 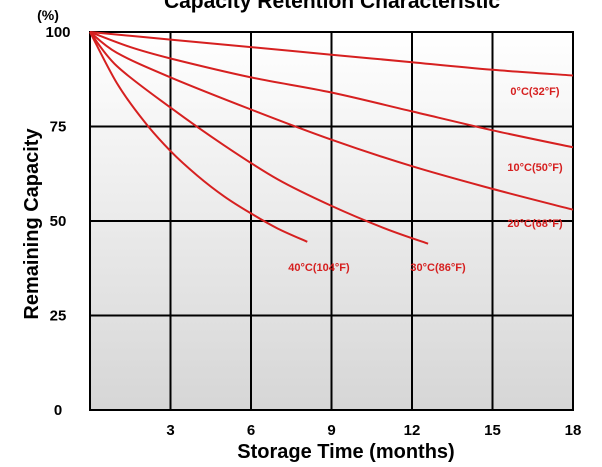 I want to click on y-unit-label: (%), so click(x=48, y=15).